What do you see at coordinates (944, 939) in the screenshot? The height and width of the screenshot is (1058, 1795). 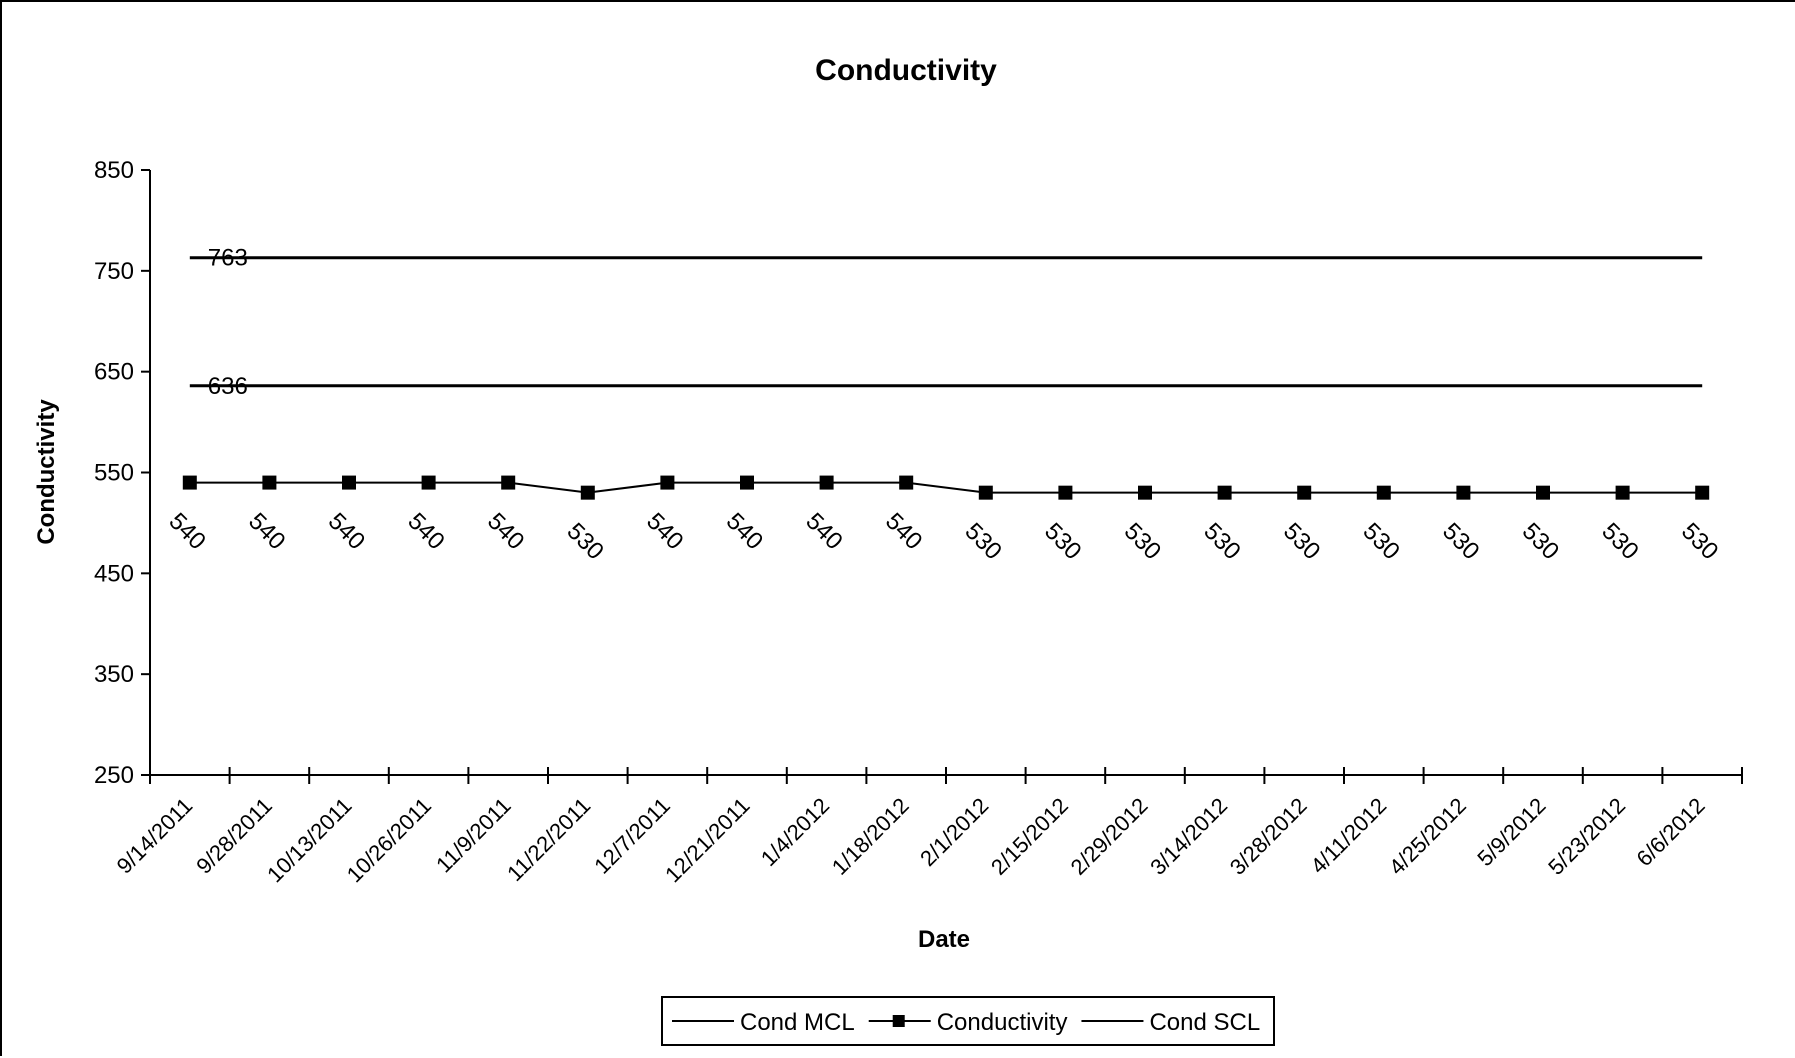 I see `x-axis-title: Date` at bounding box center [944, 939].